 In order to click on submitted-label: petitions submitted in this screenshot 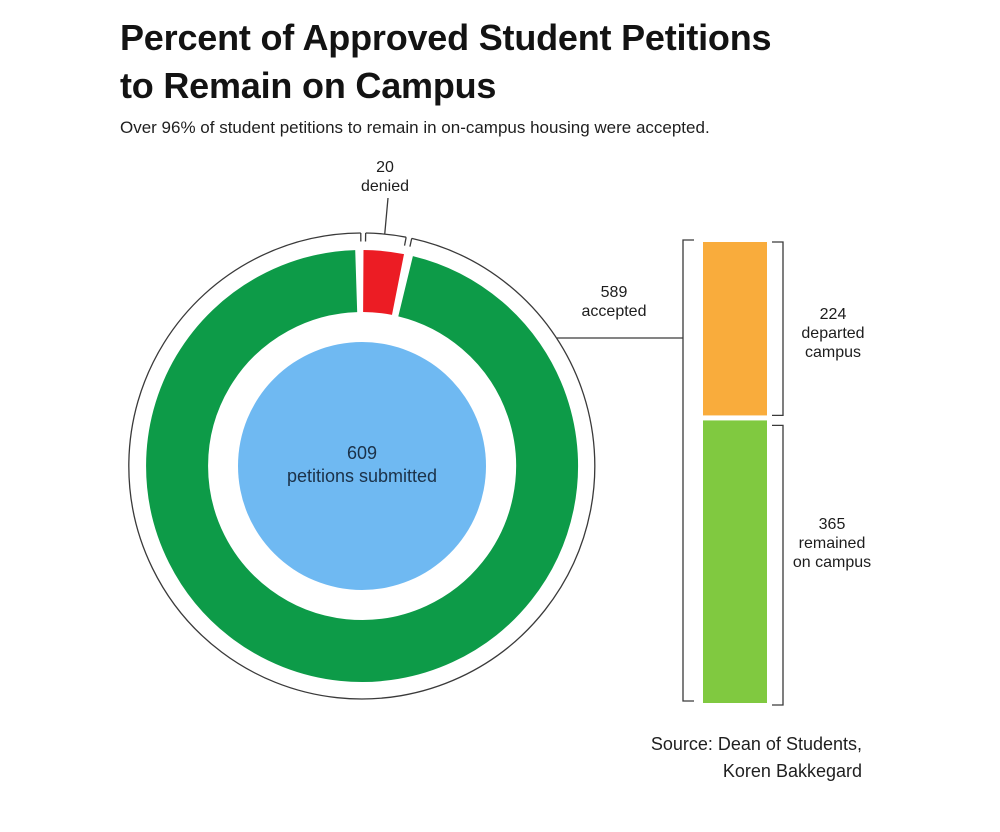, I will do `click(362, 476)`.